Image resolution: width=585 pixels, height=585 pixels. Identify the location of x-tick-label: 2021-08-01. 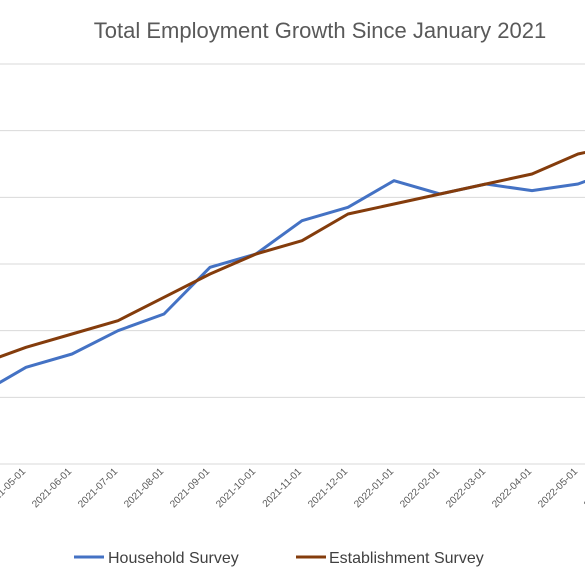
(144, 488).